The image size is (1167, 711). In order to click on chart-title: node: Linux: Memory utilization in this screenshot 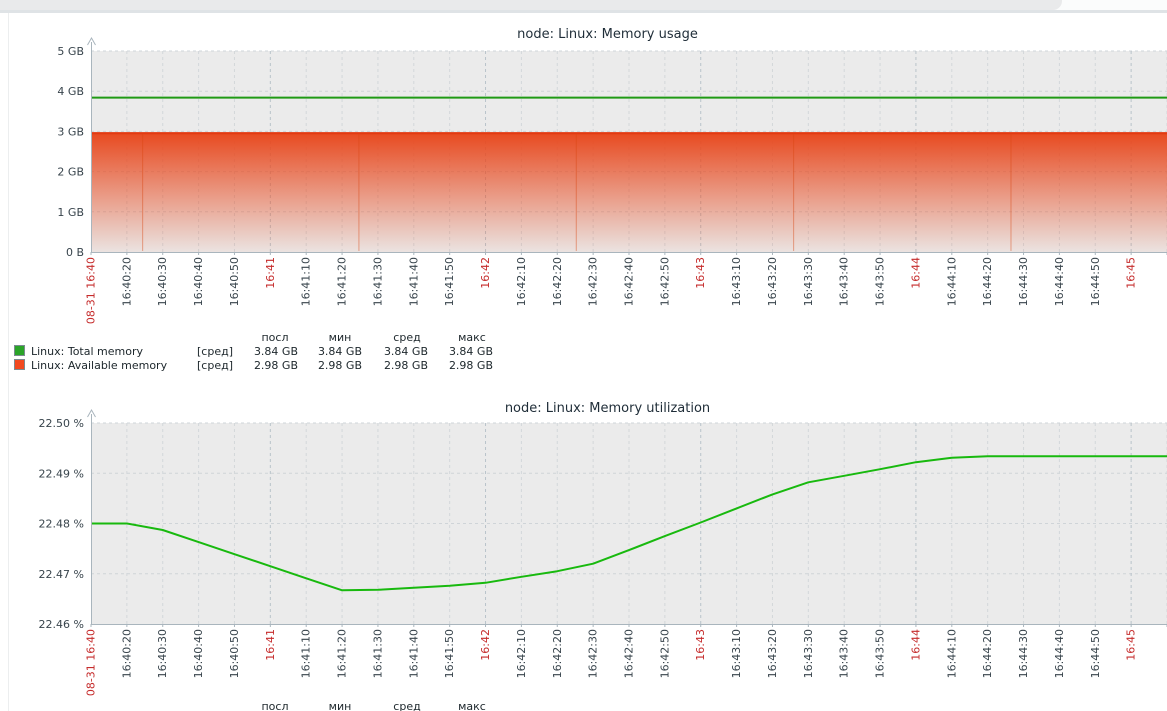, I will do `click(607, 408)`.